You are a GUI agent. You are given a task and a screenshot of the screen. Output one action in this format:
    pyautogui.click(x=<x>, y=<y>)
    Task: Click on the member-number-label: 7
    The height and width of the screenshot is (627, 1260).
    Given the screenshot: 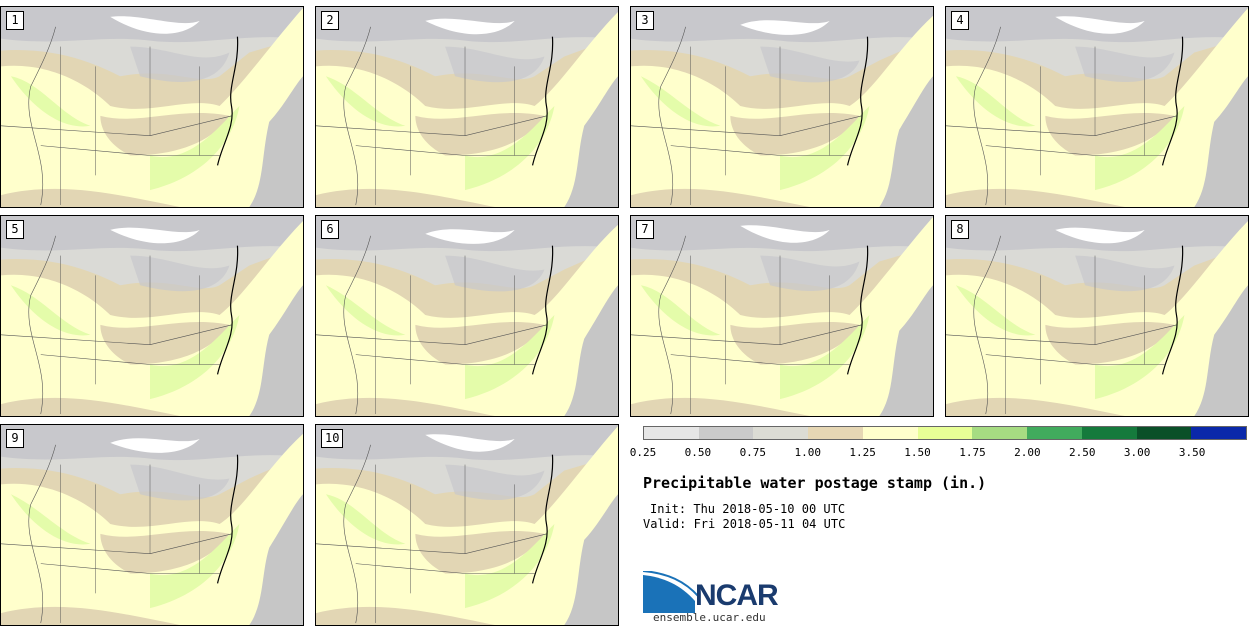 What is the action you would take?
    pyautogui.click(x=645, y=229)
    